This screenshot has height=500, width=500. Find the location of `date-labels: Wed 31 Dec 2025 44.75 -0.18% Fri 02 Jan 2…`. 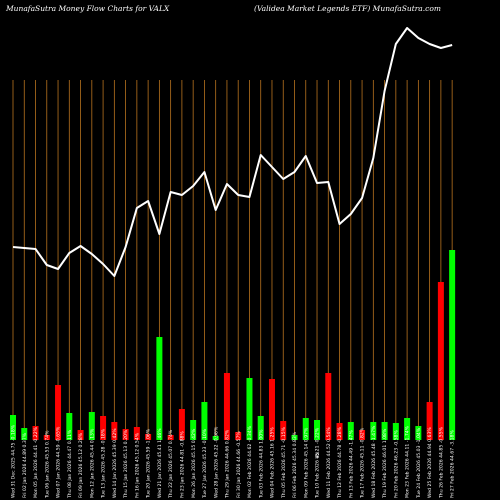

date-labels: Wed 31 Dec 2025 44.75 -0.18% Fri 02 Jan 2… is located at coordinates (233, 461).